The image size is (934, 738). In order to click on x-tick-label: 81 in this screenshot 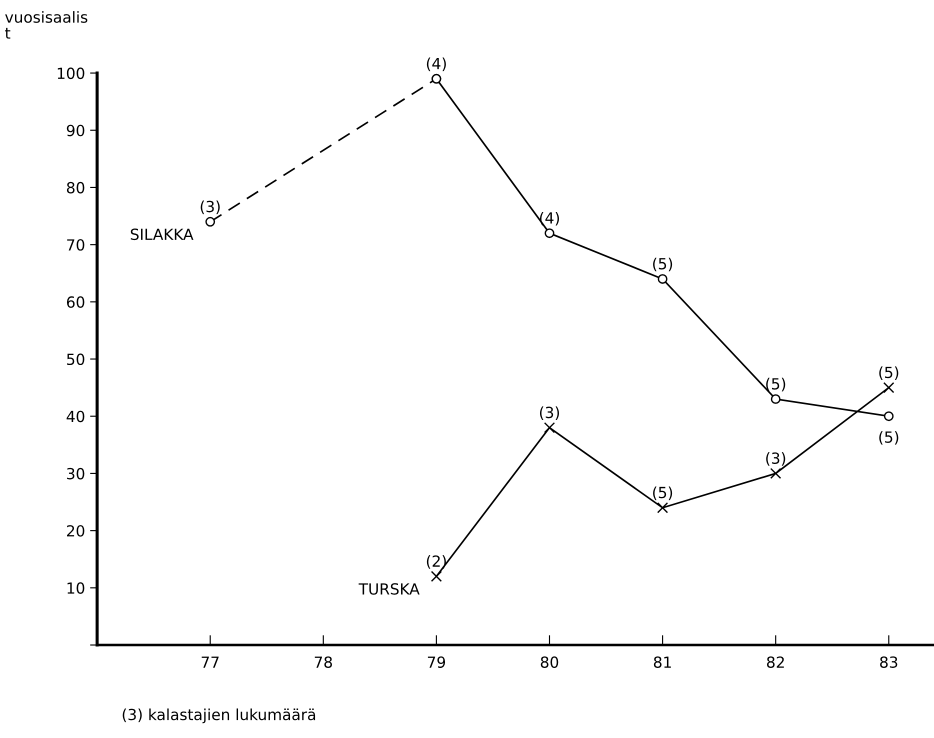, I will do `click(662, 662)`.